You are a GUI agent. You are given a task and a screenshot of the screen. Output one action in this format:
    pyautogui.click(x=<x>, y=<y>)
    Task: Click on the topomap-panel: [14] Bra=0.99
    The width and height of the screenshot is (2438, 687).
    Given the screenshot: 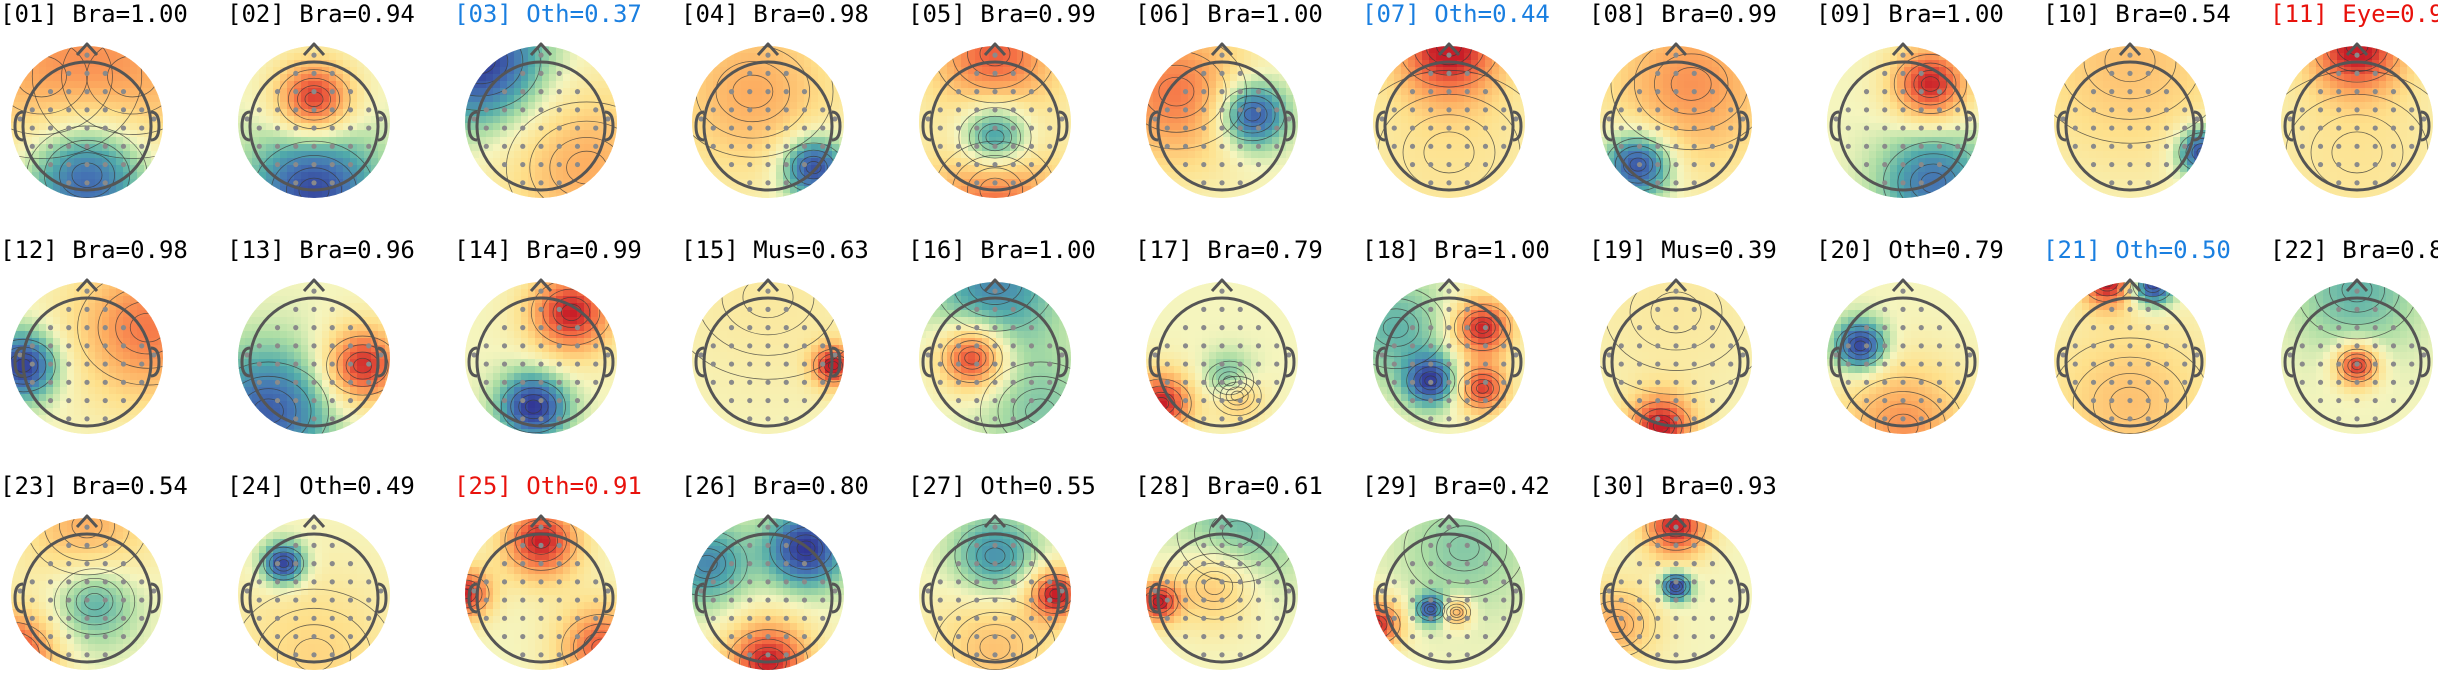 What is the action you would take?
    pyautogui.click(x=561, y=343)
    